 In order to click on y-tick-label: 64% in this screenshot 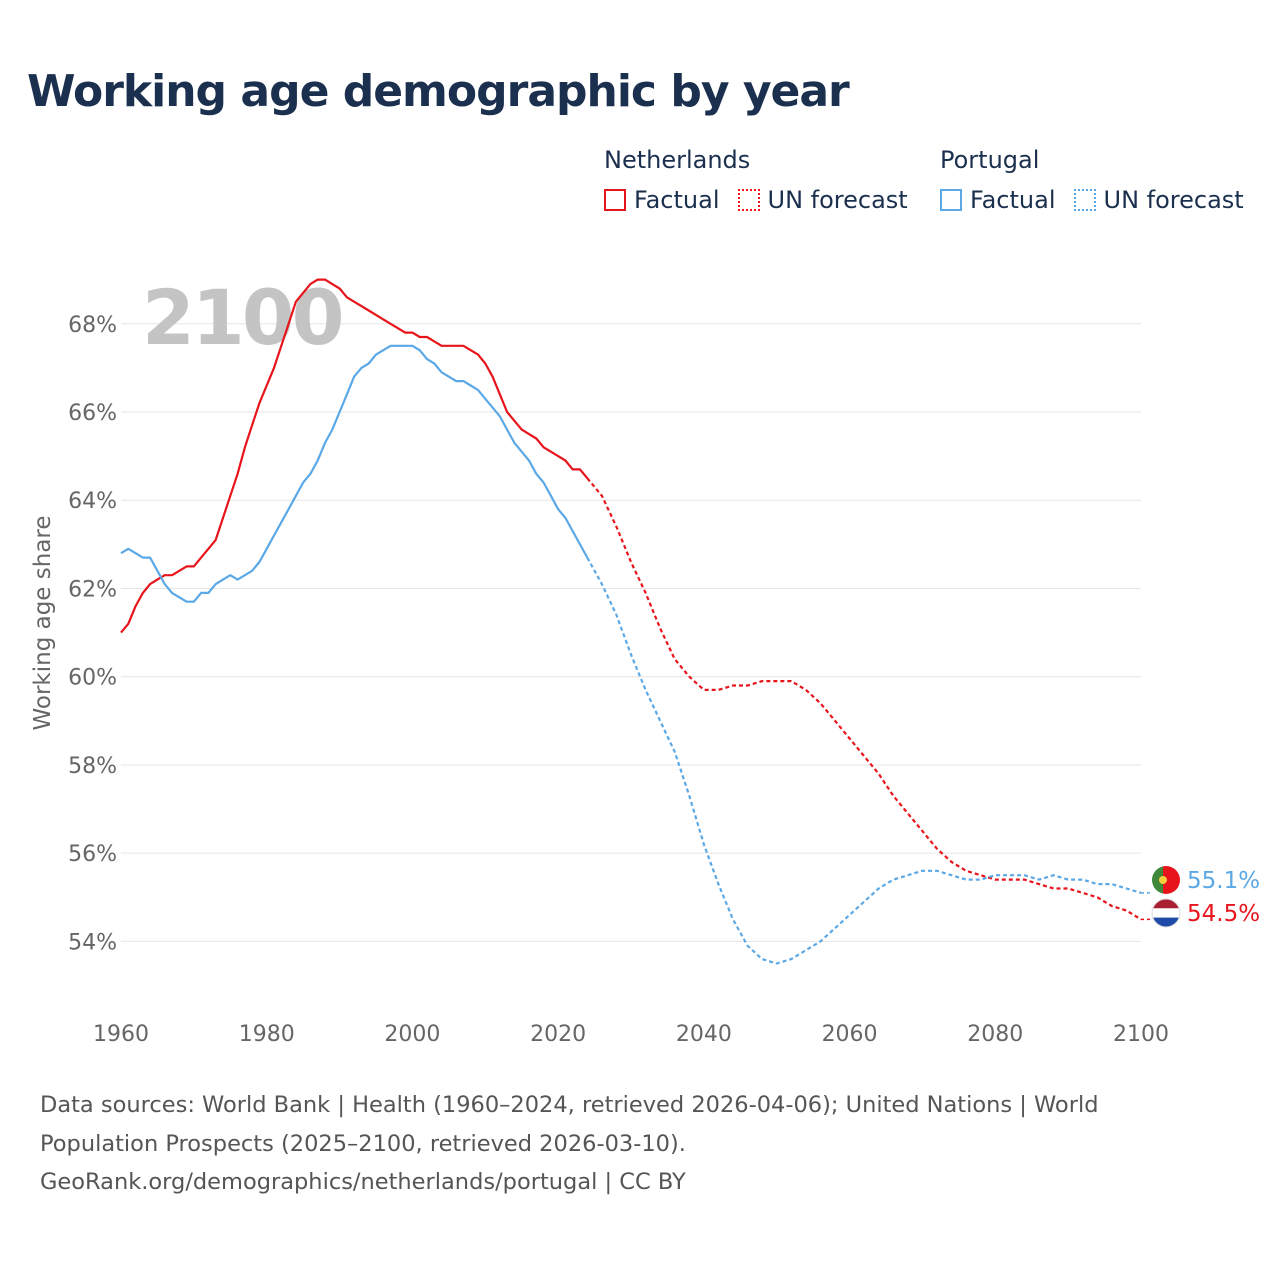, I will do `click(92, 501)`.